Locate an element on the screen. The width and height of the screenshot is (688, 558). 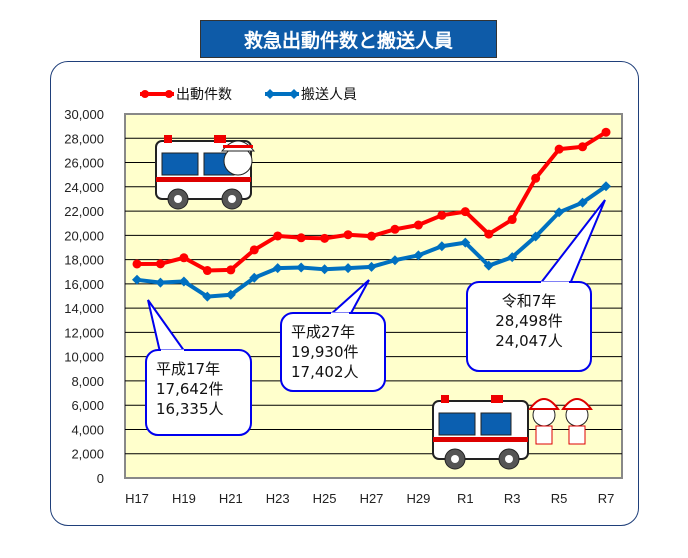
x-tick-label: R7 is located at coordinates (606, 498).